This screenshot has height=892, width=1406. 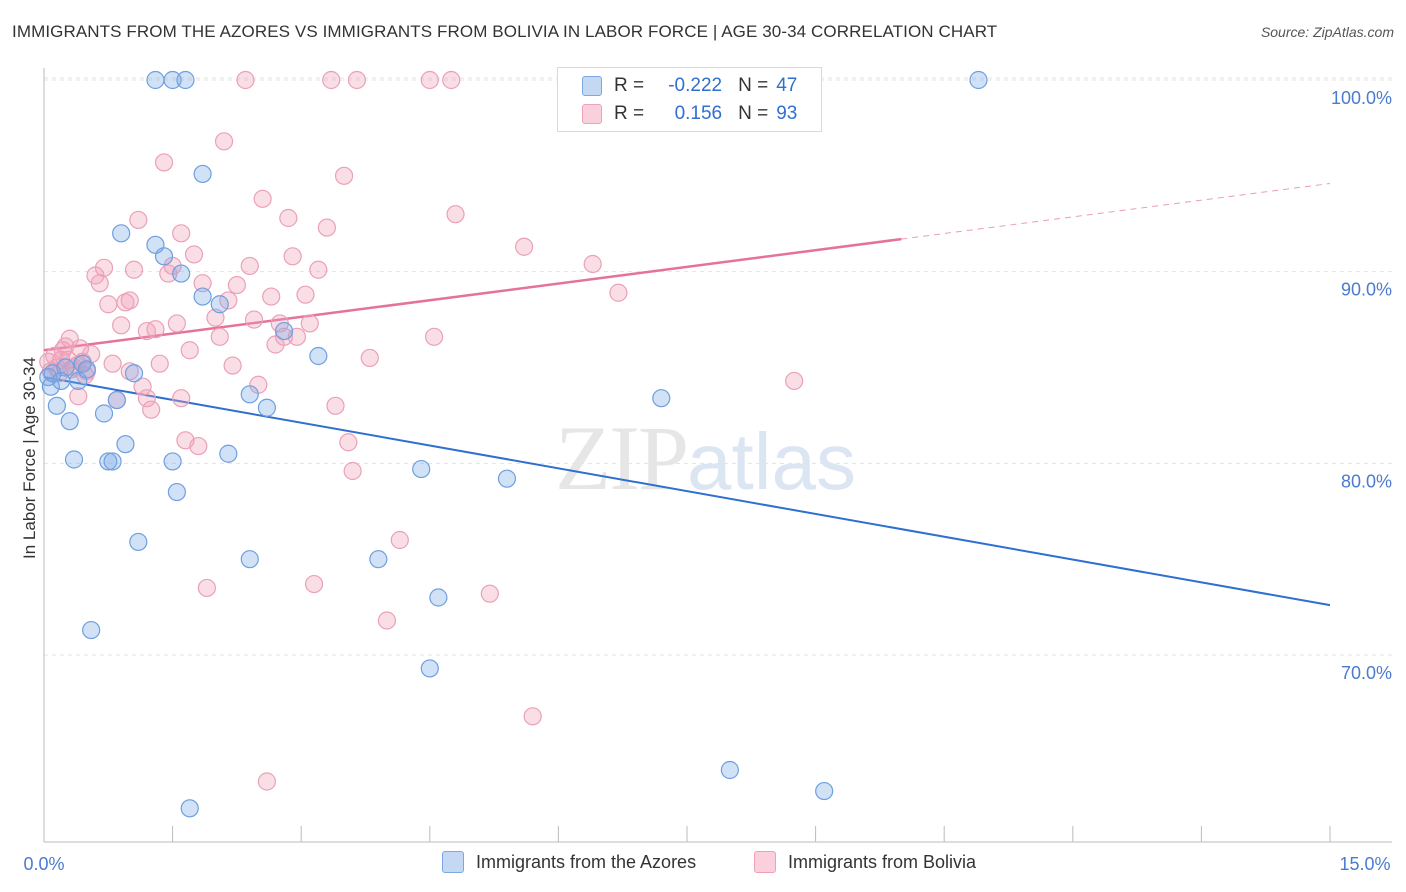 What do you see at coordinates (586, 861) in the screenshot?
I see `legend-item-azores-label: Immigrants from the Azores` at bounding box center [586, 861].